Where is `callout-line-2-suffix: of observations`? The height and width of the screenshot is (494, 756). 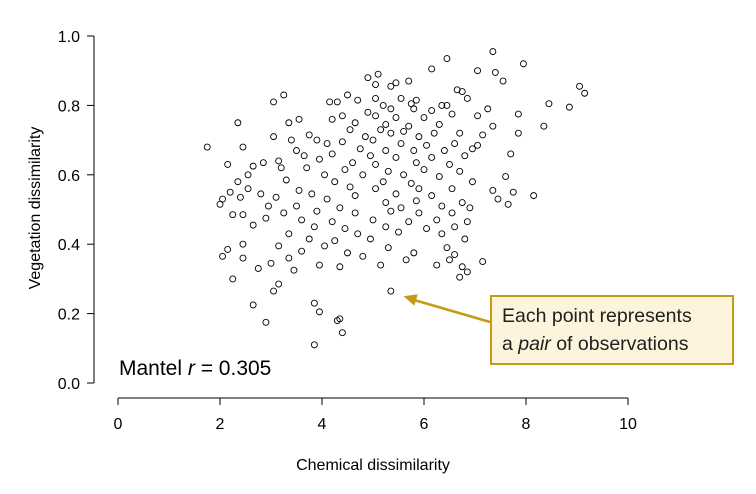
callout-line-2-suffix: of observations is located at coordinates (619, 344).